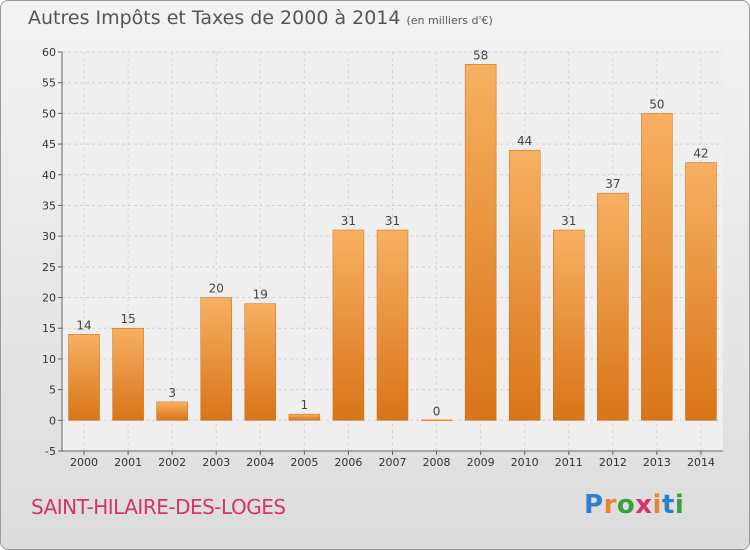 This screenshot has width=750, height=550. Describe the element at coordinates (260, 362) in the screenshot. I see `bar-2004` at that location.